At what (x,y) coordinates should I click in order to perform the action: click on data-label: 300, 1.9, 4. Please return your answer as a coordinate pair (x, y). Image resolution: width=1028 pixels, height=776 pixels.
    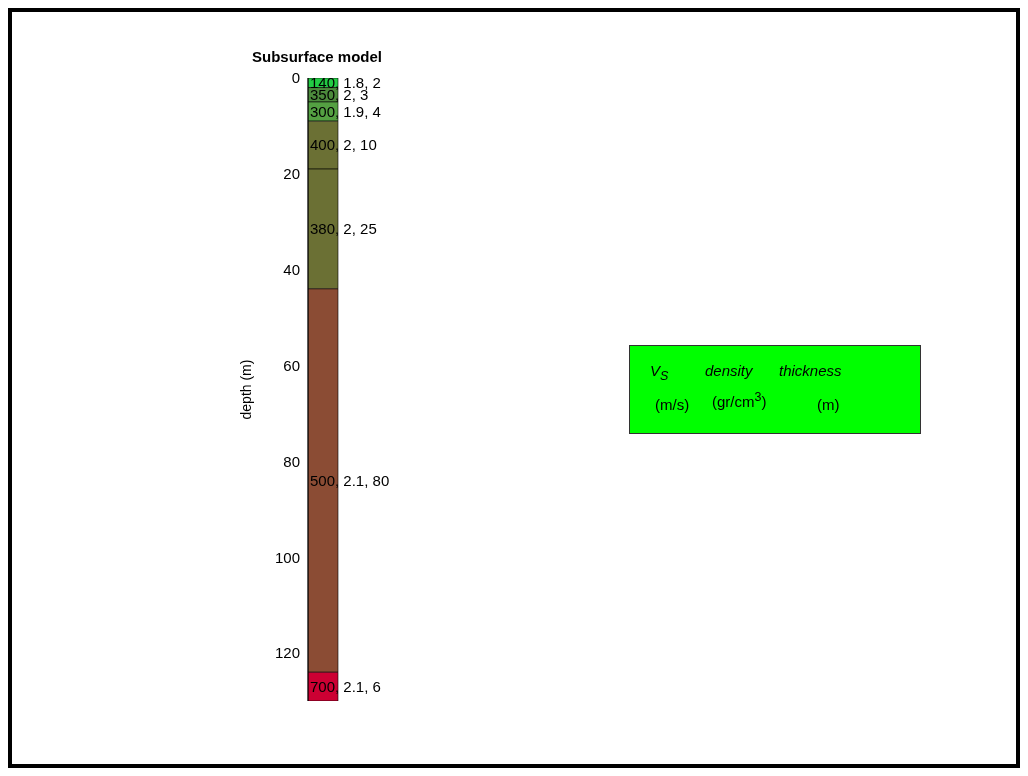
    Looking at the image, I should click on (345, 111).